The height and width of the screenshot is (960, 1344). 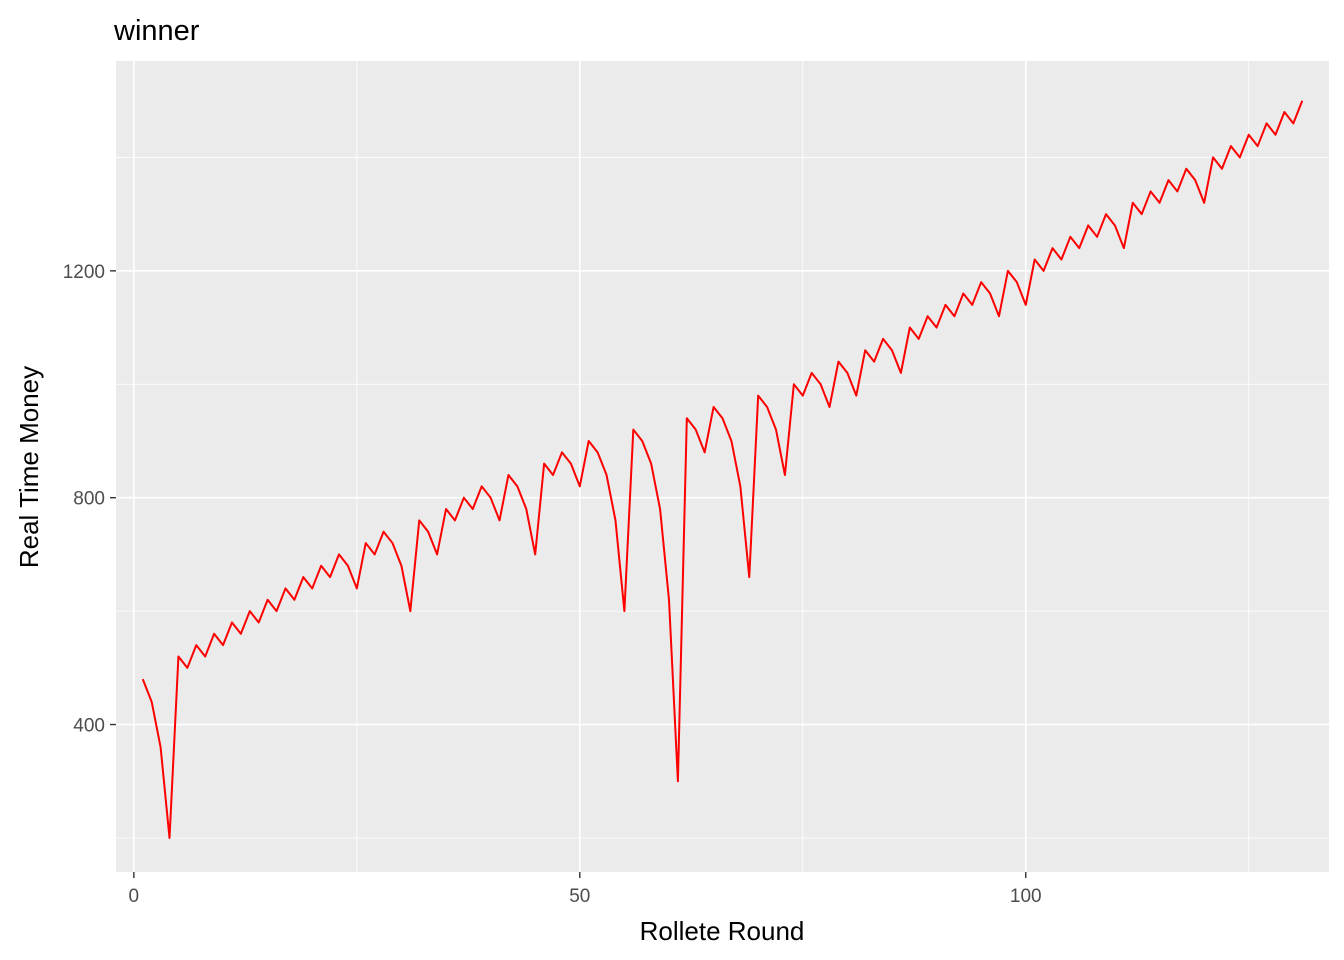 What do you see at coordinates (89, 726) in the screenshot?
I see `y-tick-label: 400` at bounding box center [89, 726].